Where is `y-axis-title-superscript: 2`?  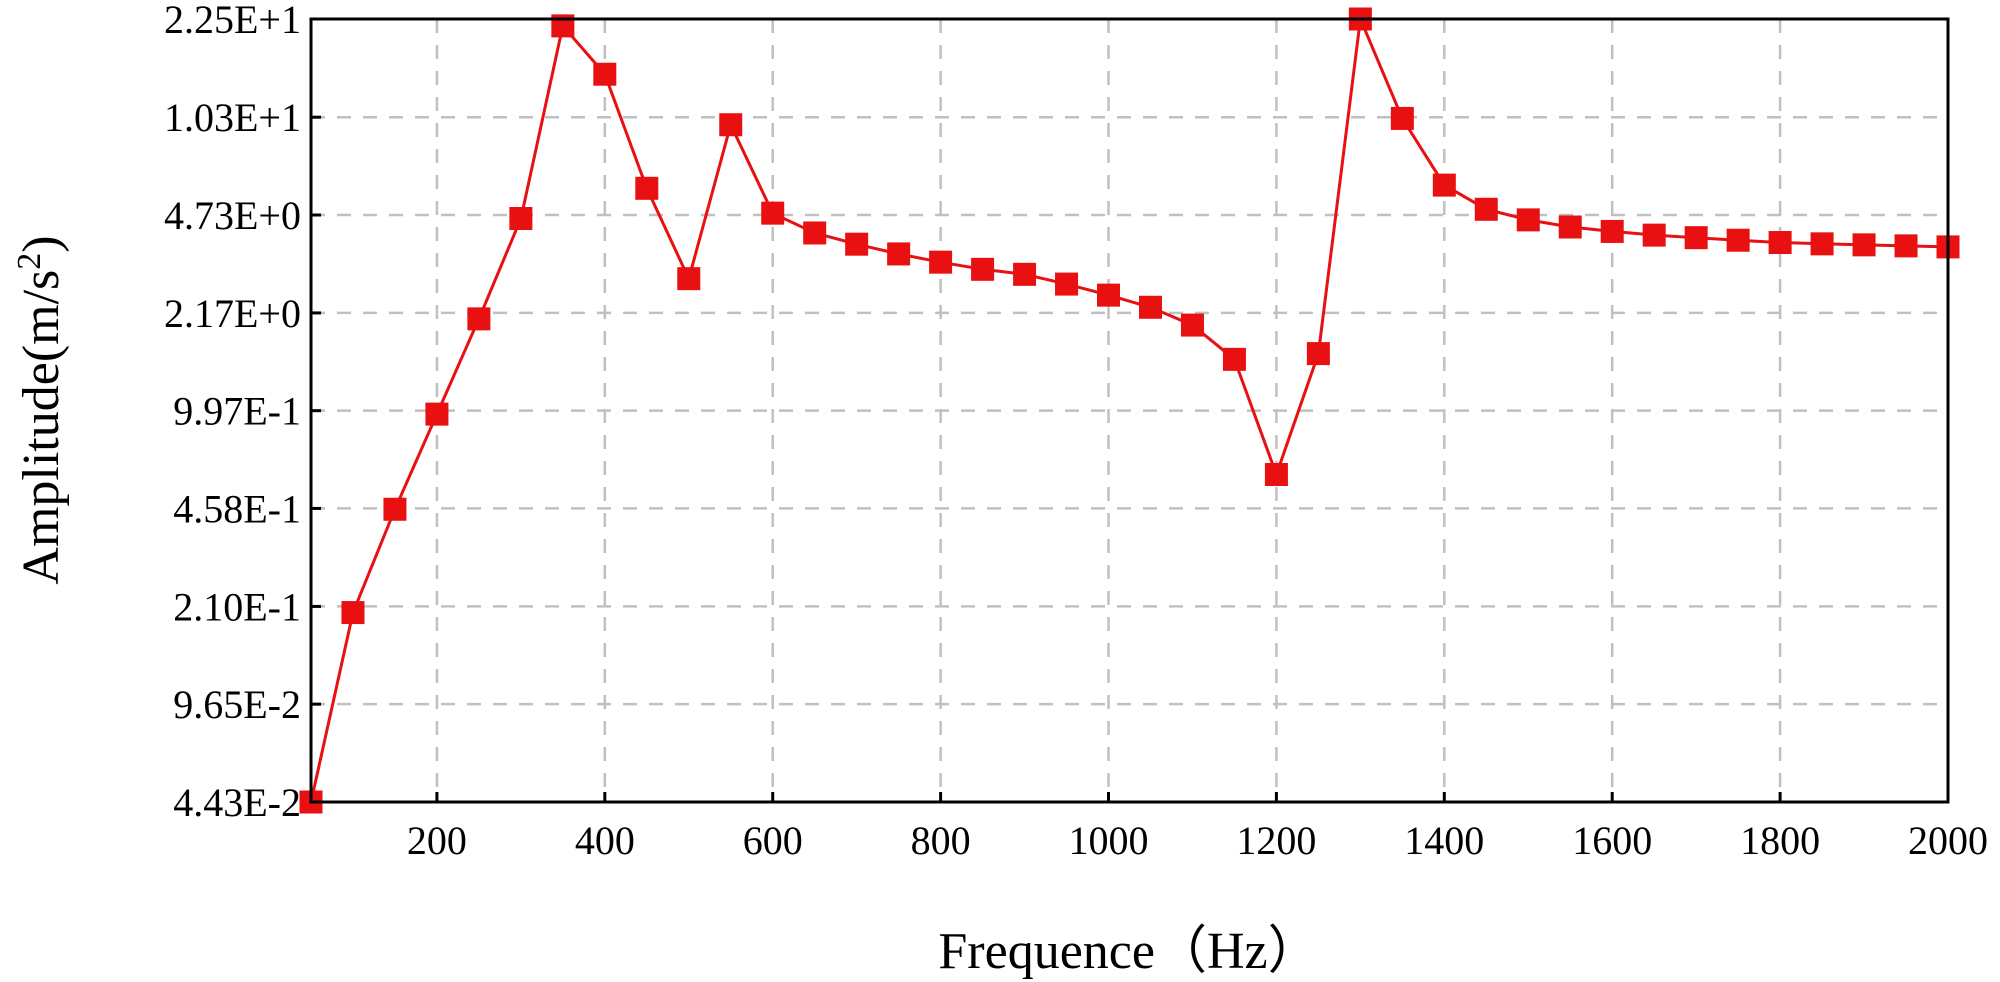
y-axis-title-superscript: 2 is located at coordinates (29, 261).